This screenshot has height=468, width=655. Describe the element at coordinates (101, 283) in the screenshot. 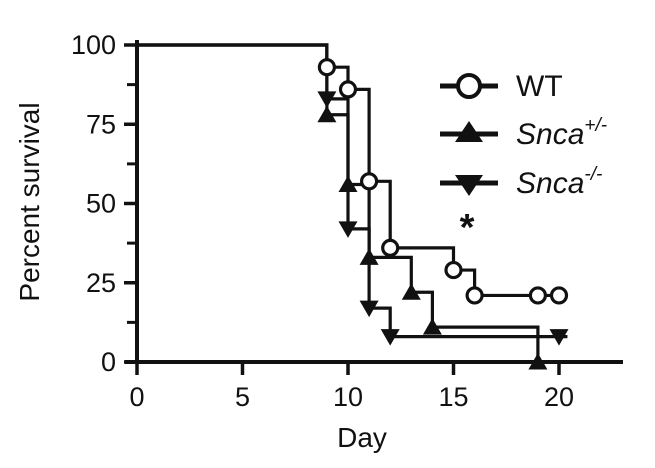

I see `y-tick-label: 25` at that location.